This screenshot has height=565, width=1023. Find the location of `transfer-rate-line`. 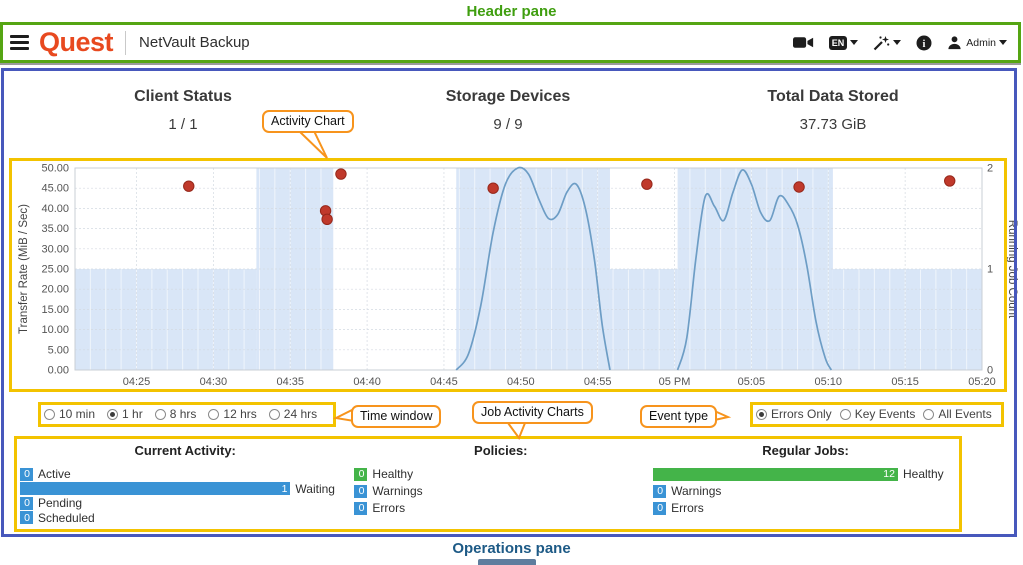

transfer-rate-line is located at coordinates (754, 270).